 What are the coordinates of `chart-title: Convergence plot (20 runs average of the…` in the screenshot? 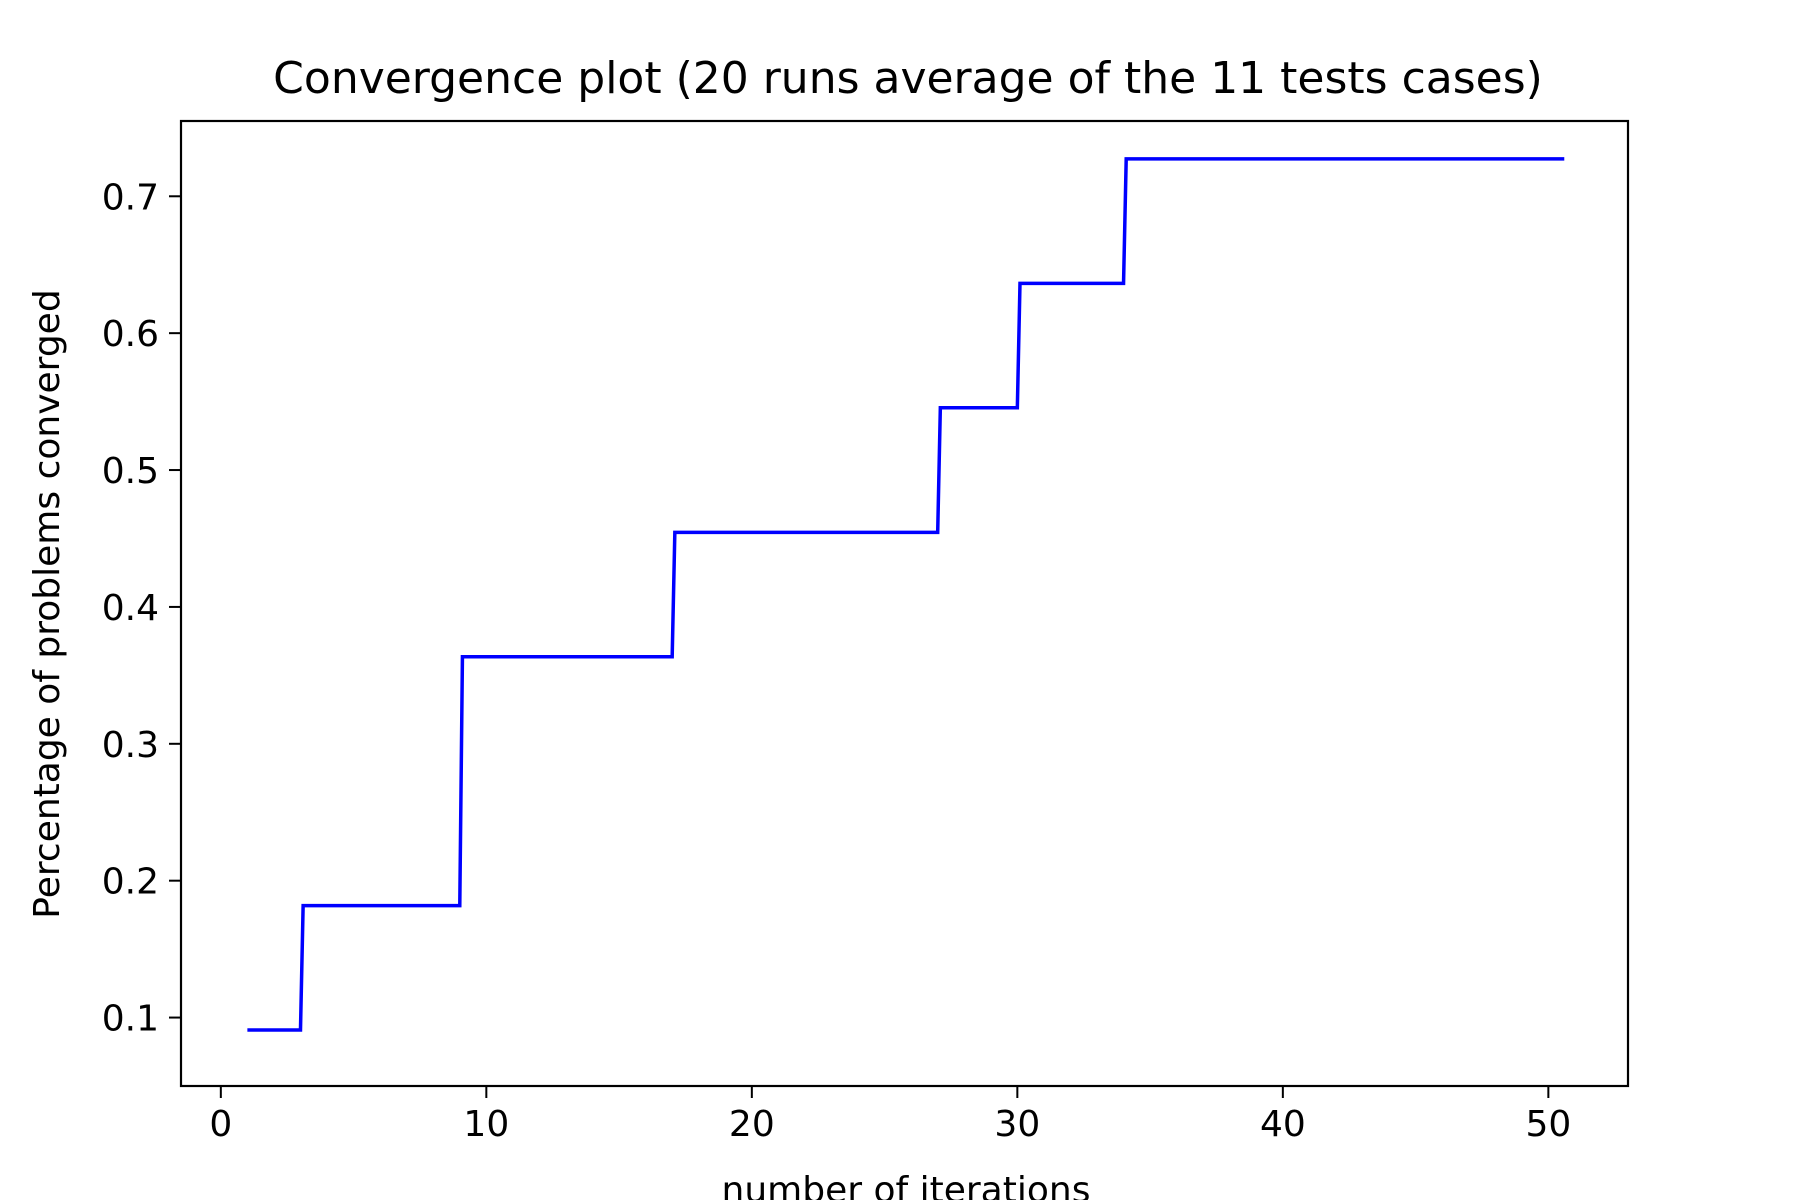 It's located at (908, 78).